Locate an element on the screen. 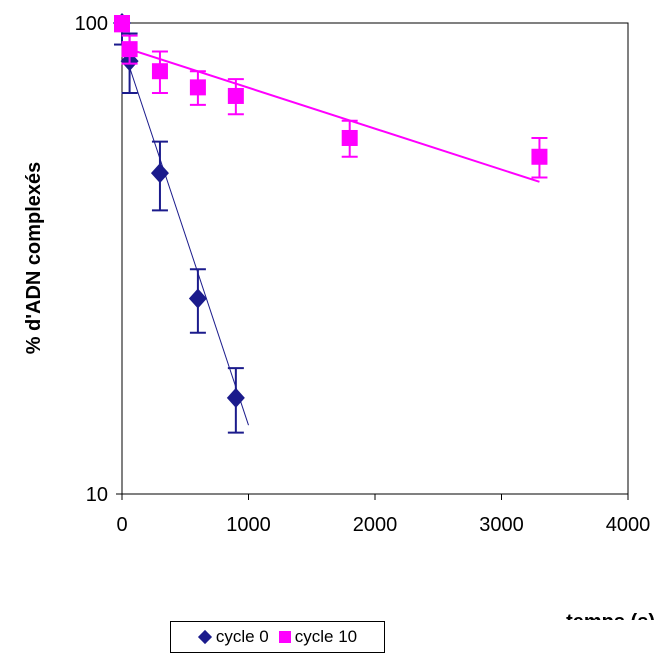 The width and height of the screenshot is (659, 655). x-tick-label: 2000 is located at coordinates (375, 525).